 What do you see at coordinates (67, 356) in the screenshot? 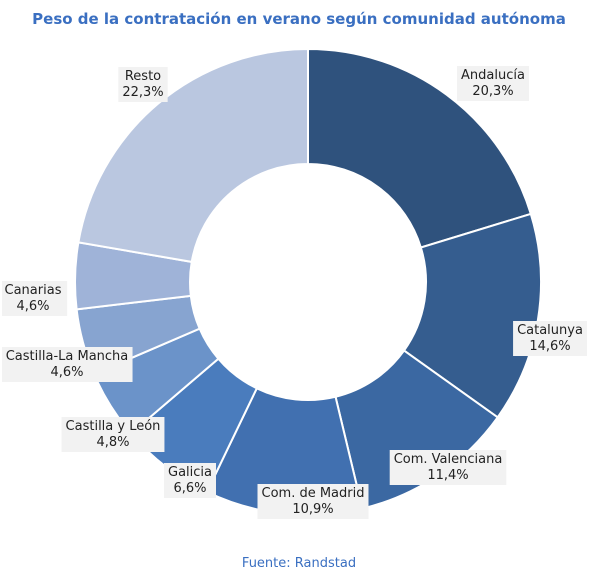
I see `slice-label-name: Castilla-La Mancha` at bounding box center [67, 356].